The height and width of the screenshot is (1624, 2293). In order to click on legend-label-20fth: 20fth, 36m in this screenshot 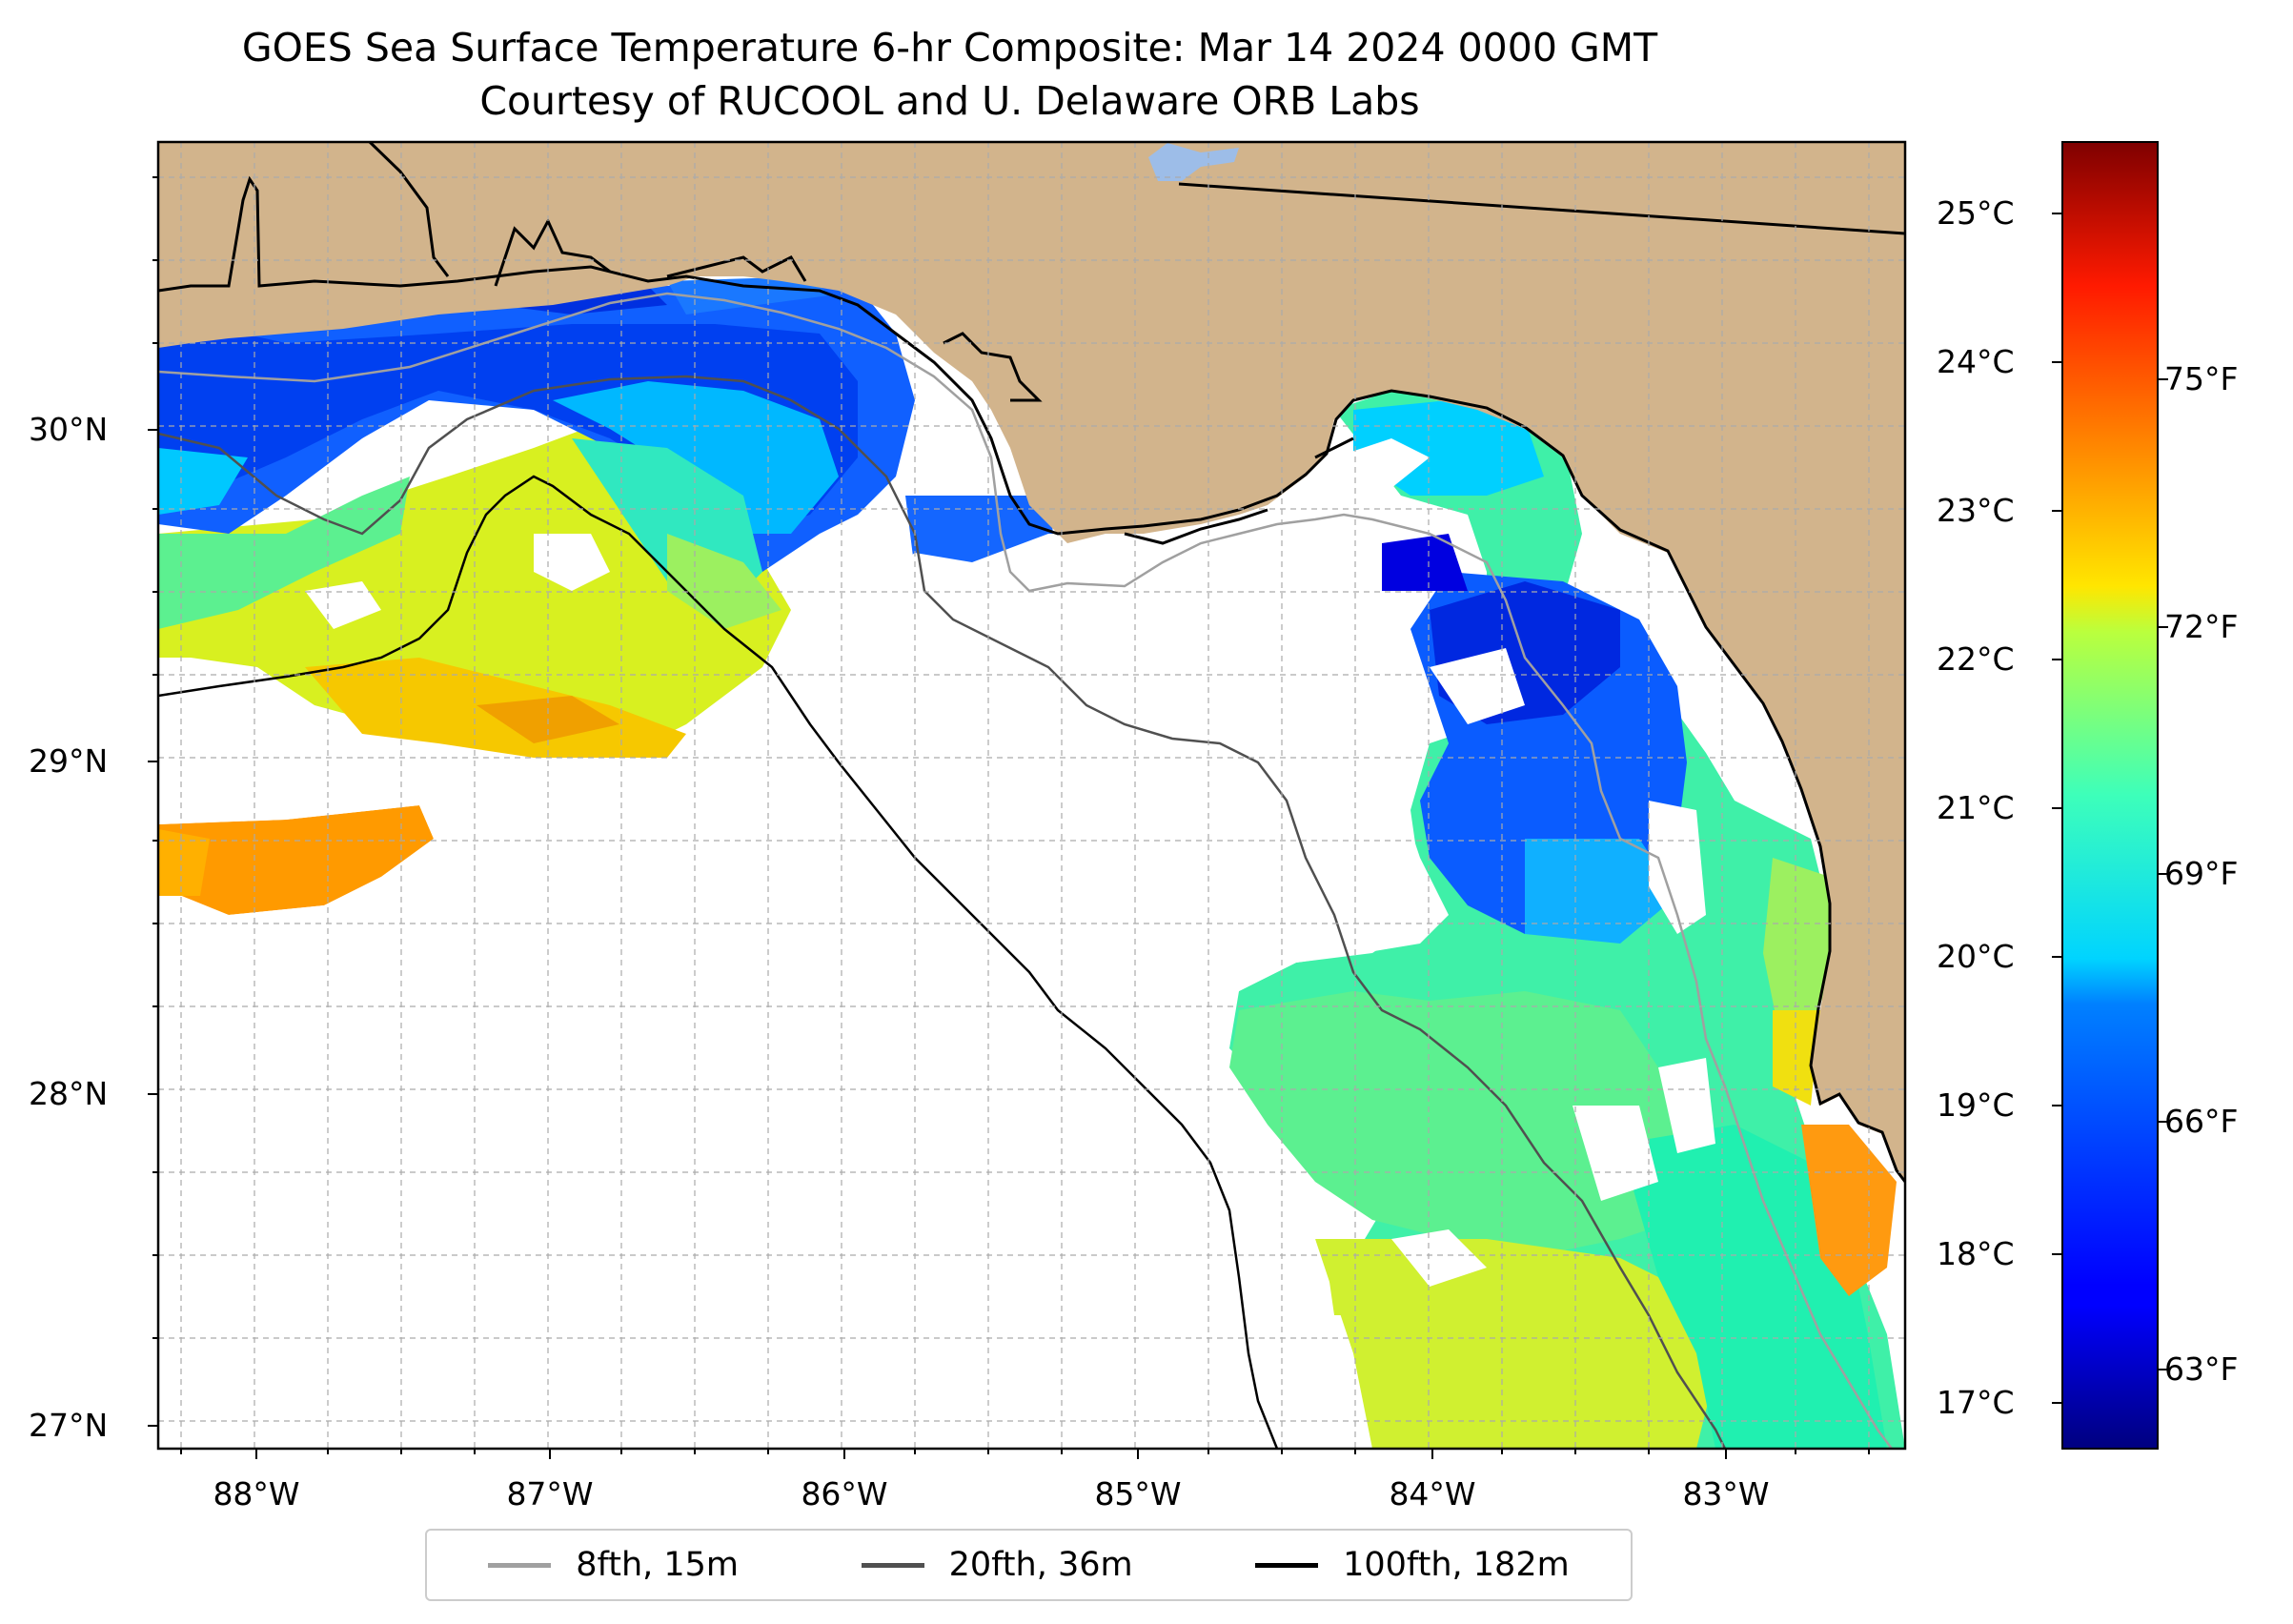, I will do `click(1041, 1565)`.